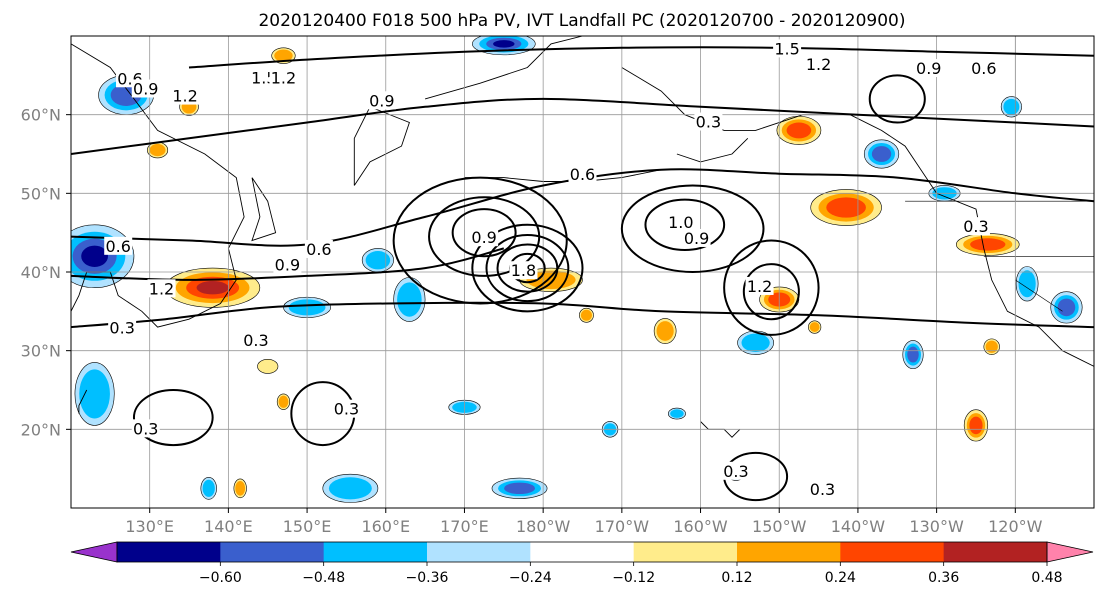  I want to click on contour-label-text: 1.0, so click(680, 222).